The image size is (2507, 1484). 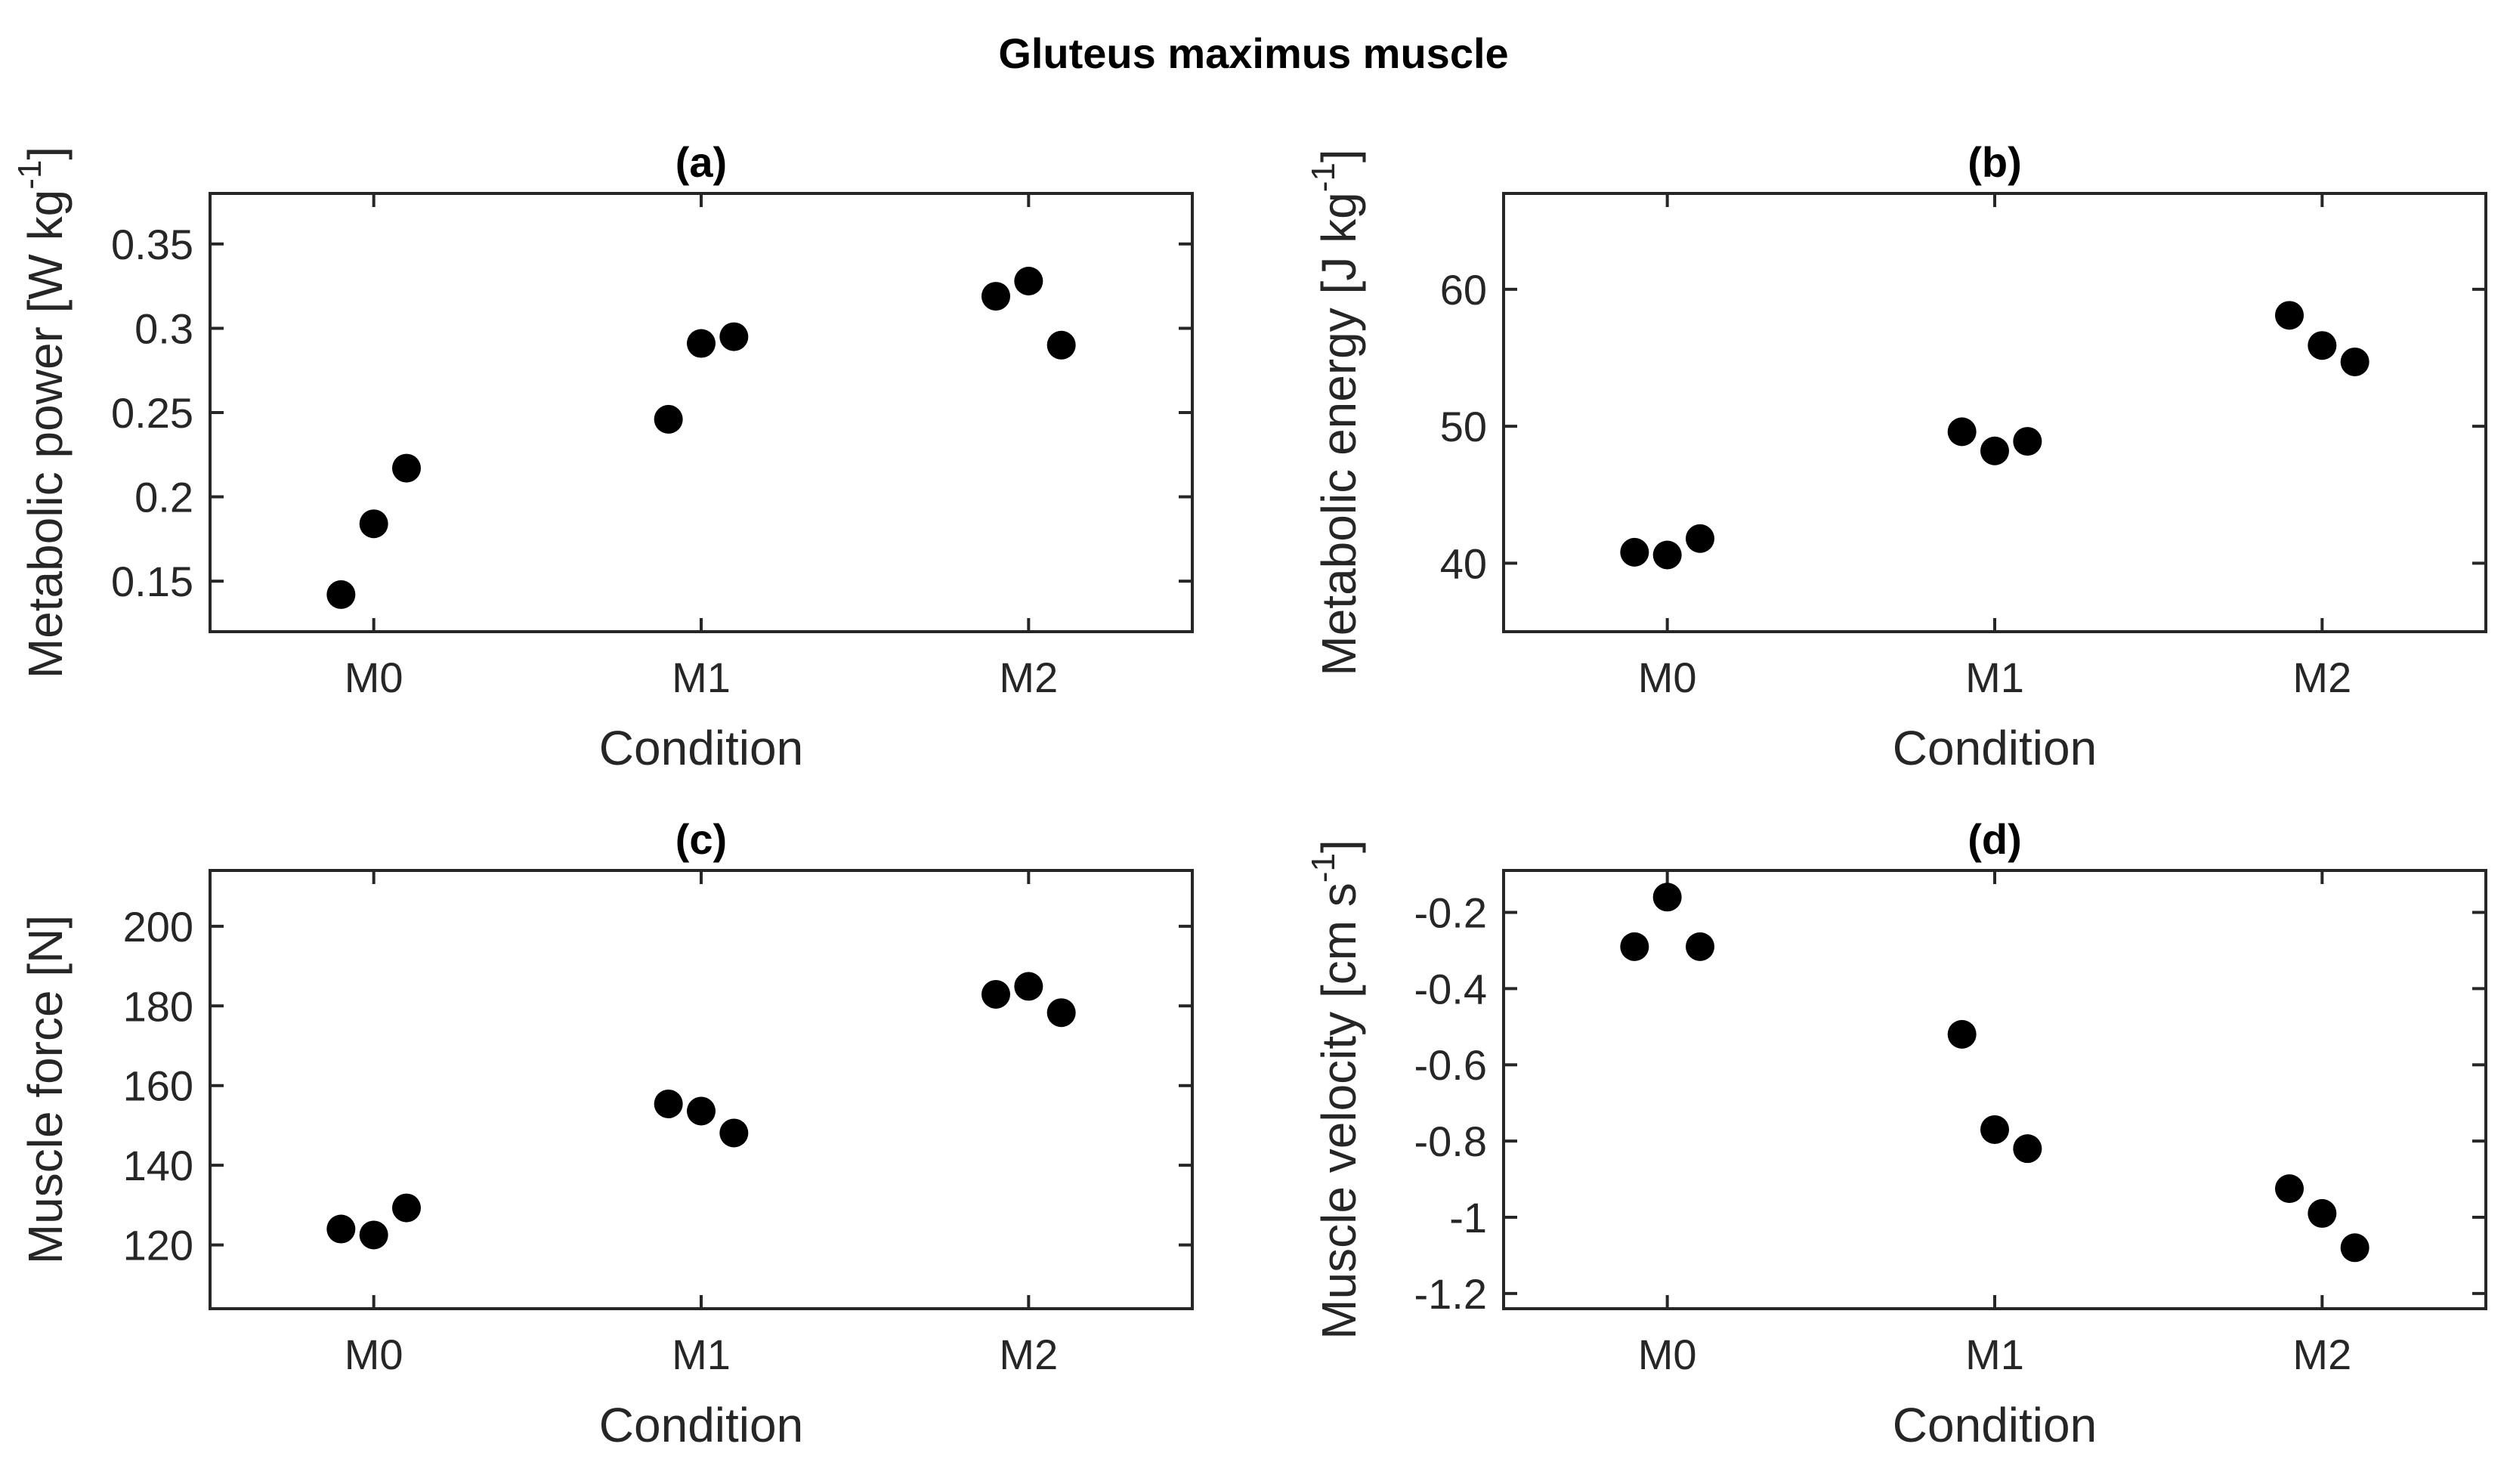 What do you see at coordinates (1253, 53) in the screenshot?
I see `figure-title: Gluteus maximus muscle` at bounding box center [1253, 53].